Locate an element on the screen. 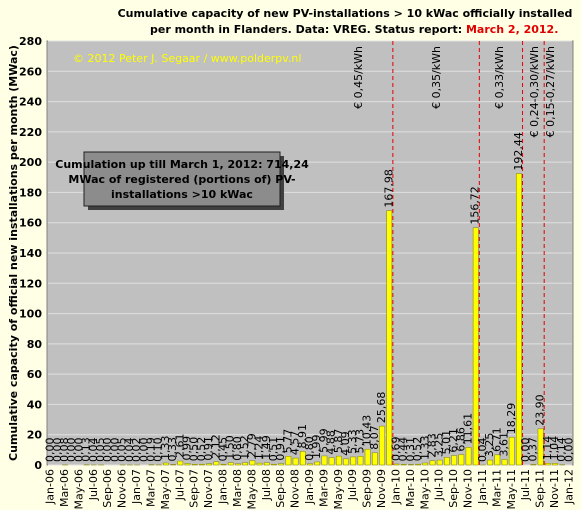  value-label: 3,61 is located at coordinates (504, 444).